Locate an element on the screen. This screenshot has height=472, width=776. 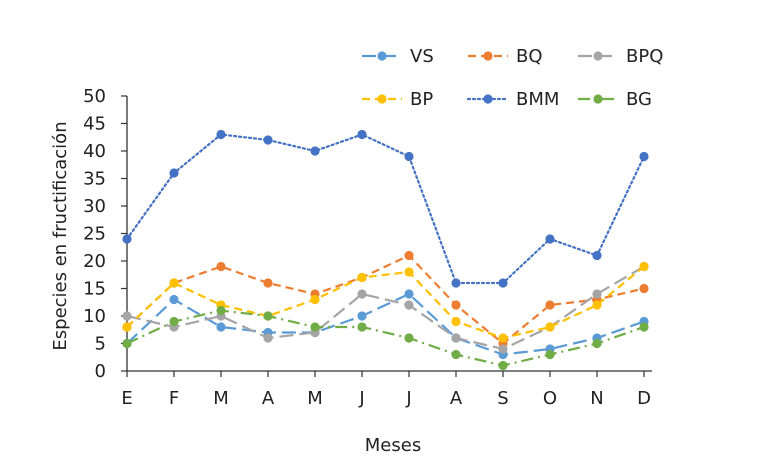
x-tick-label: E is located at coordinates (126, 398).